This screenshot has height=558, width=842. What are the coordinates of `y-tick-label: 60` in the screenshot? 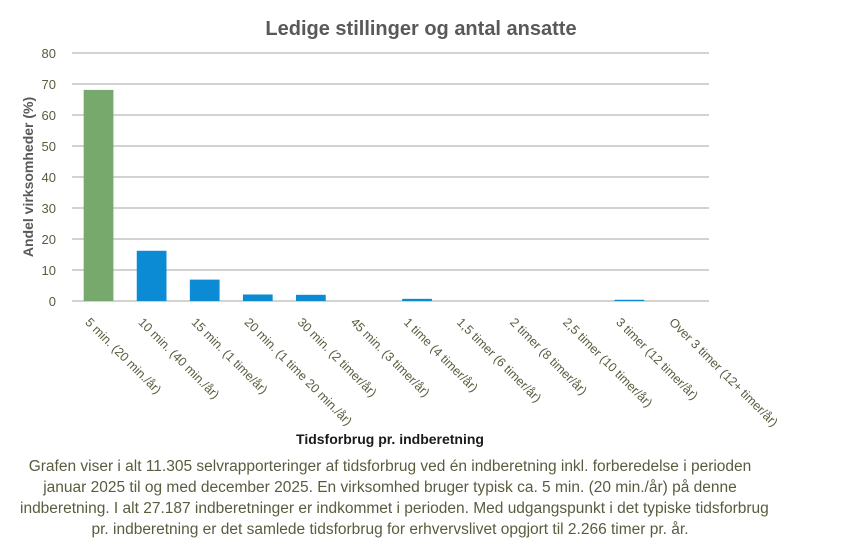 It's located at (49, 115).